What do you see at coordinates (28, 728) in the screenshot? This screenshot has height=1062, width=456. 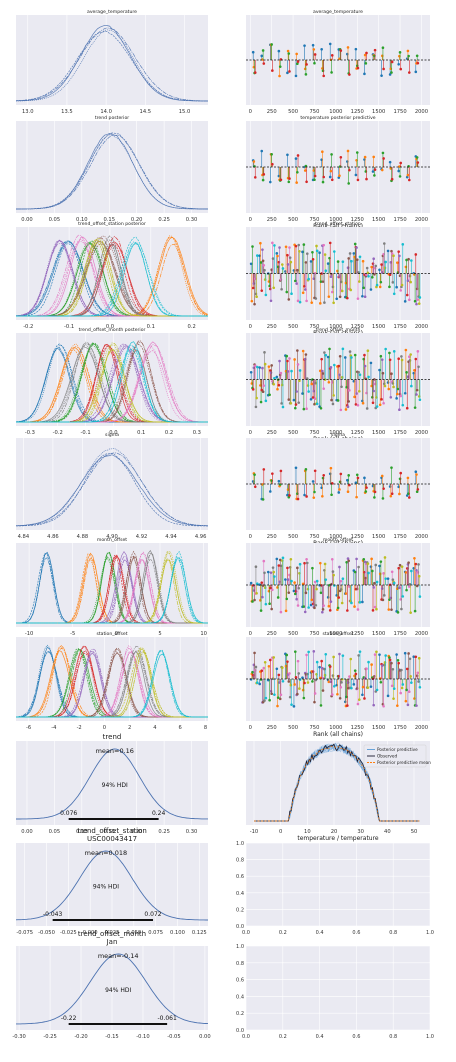 I see `x-tick-label: -6` at bounding box center [28, 728].